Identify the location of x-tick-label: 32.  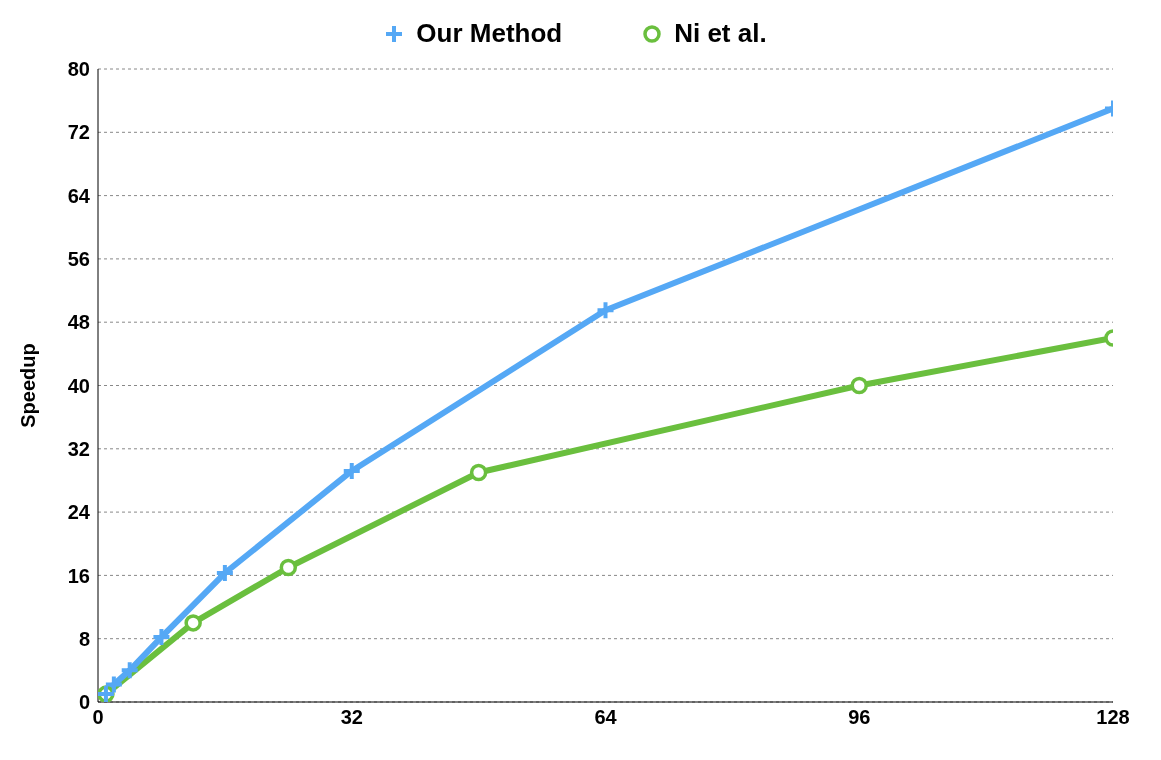
(351, 717).